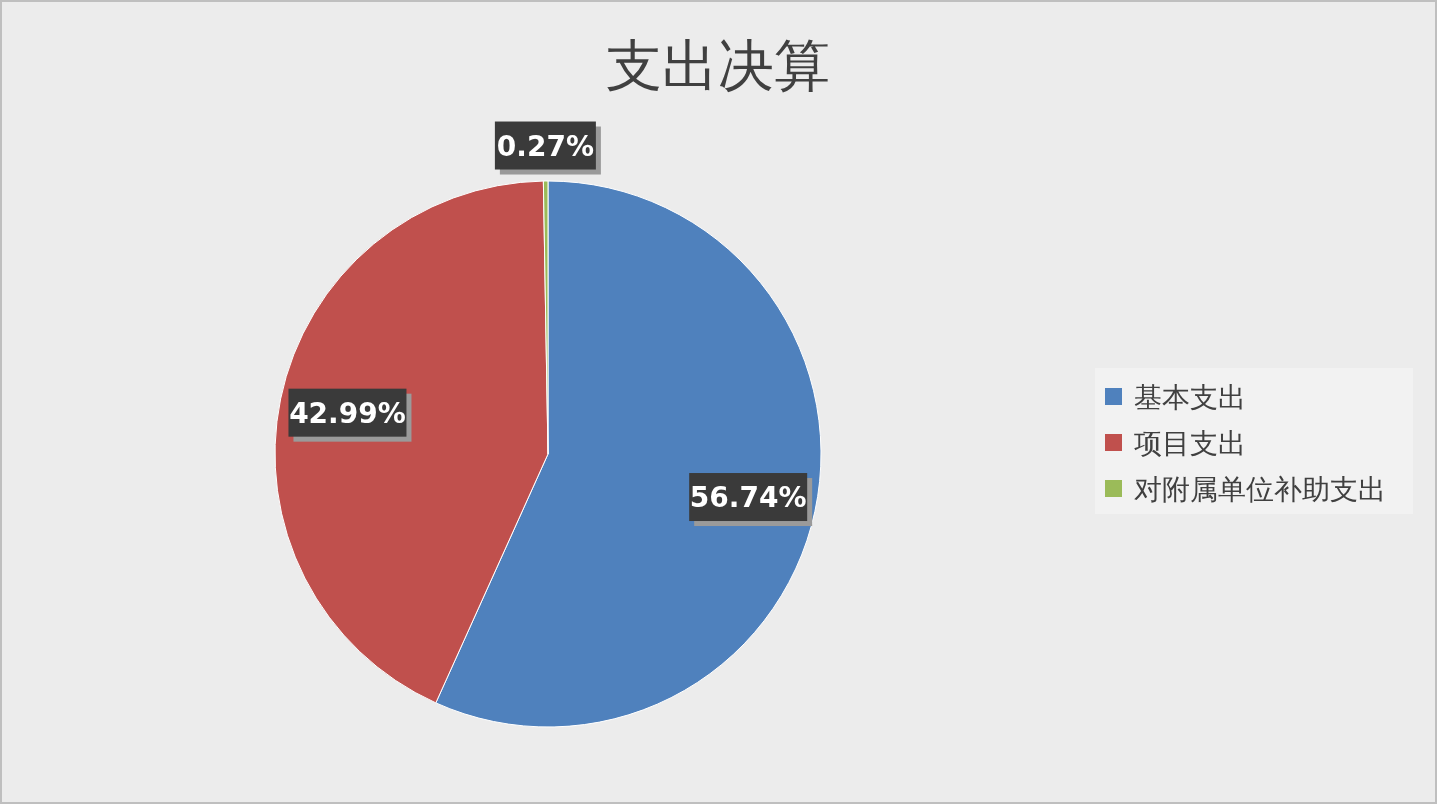  Describe the element at coordinates (1260, 489) in the screenshot. I see `legend-label: 对附属单位补助支出` at that location.